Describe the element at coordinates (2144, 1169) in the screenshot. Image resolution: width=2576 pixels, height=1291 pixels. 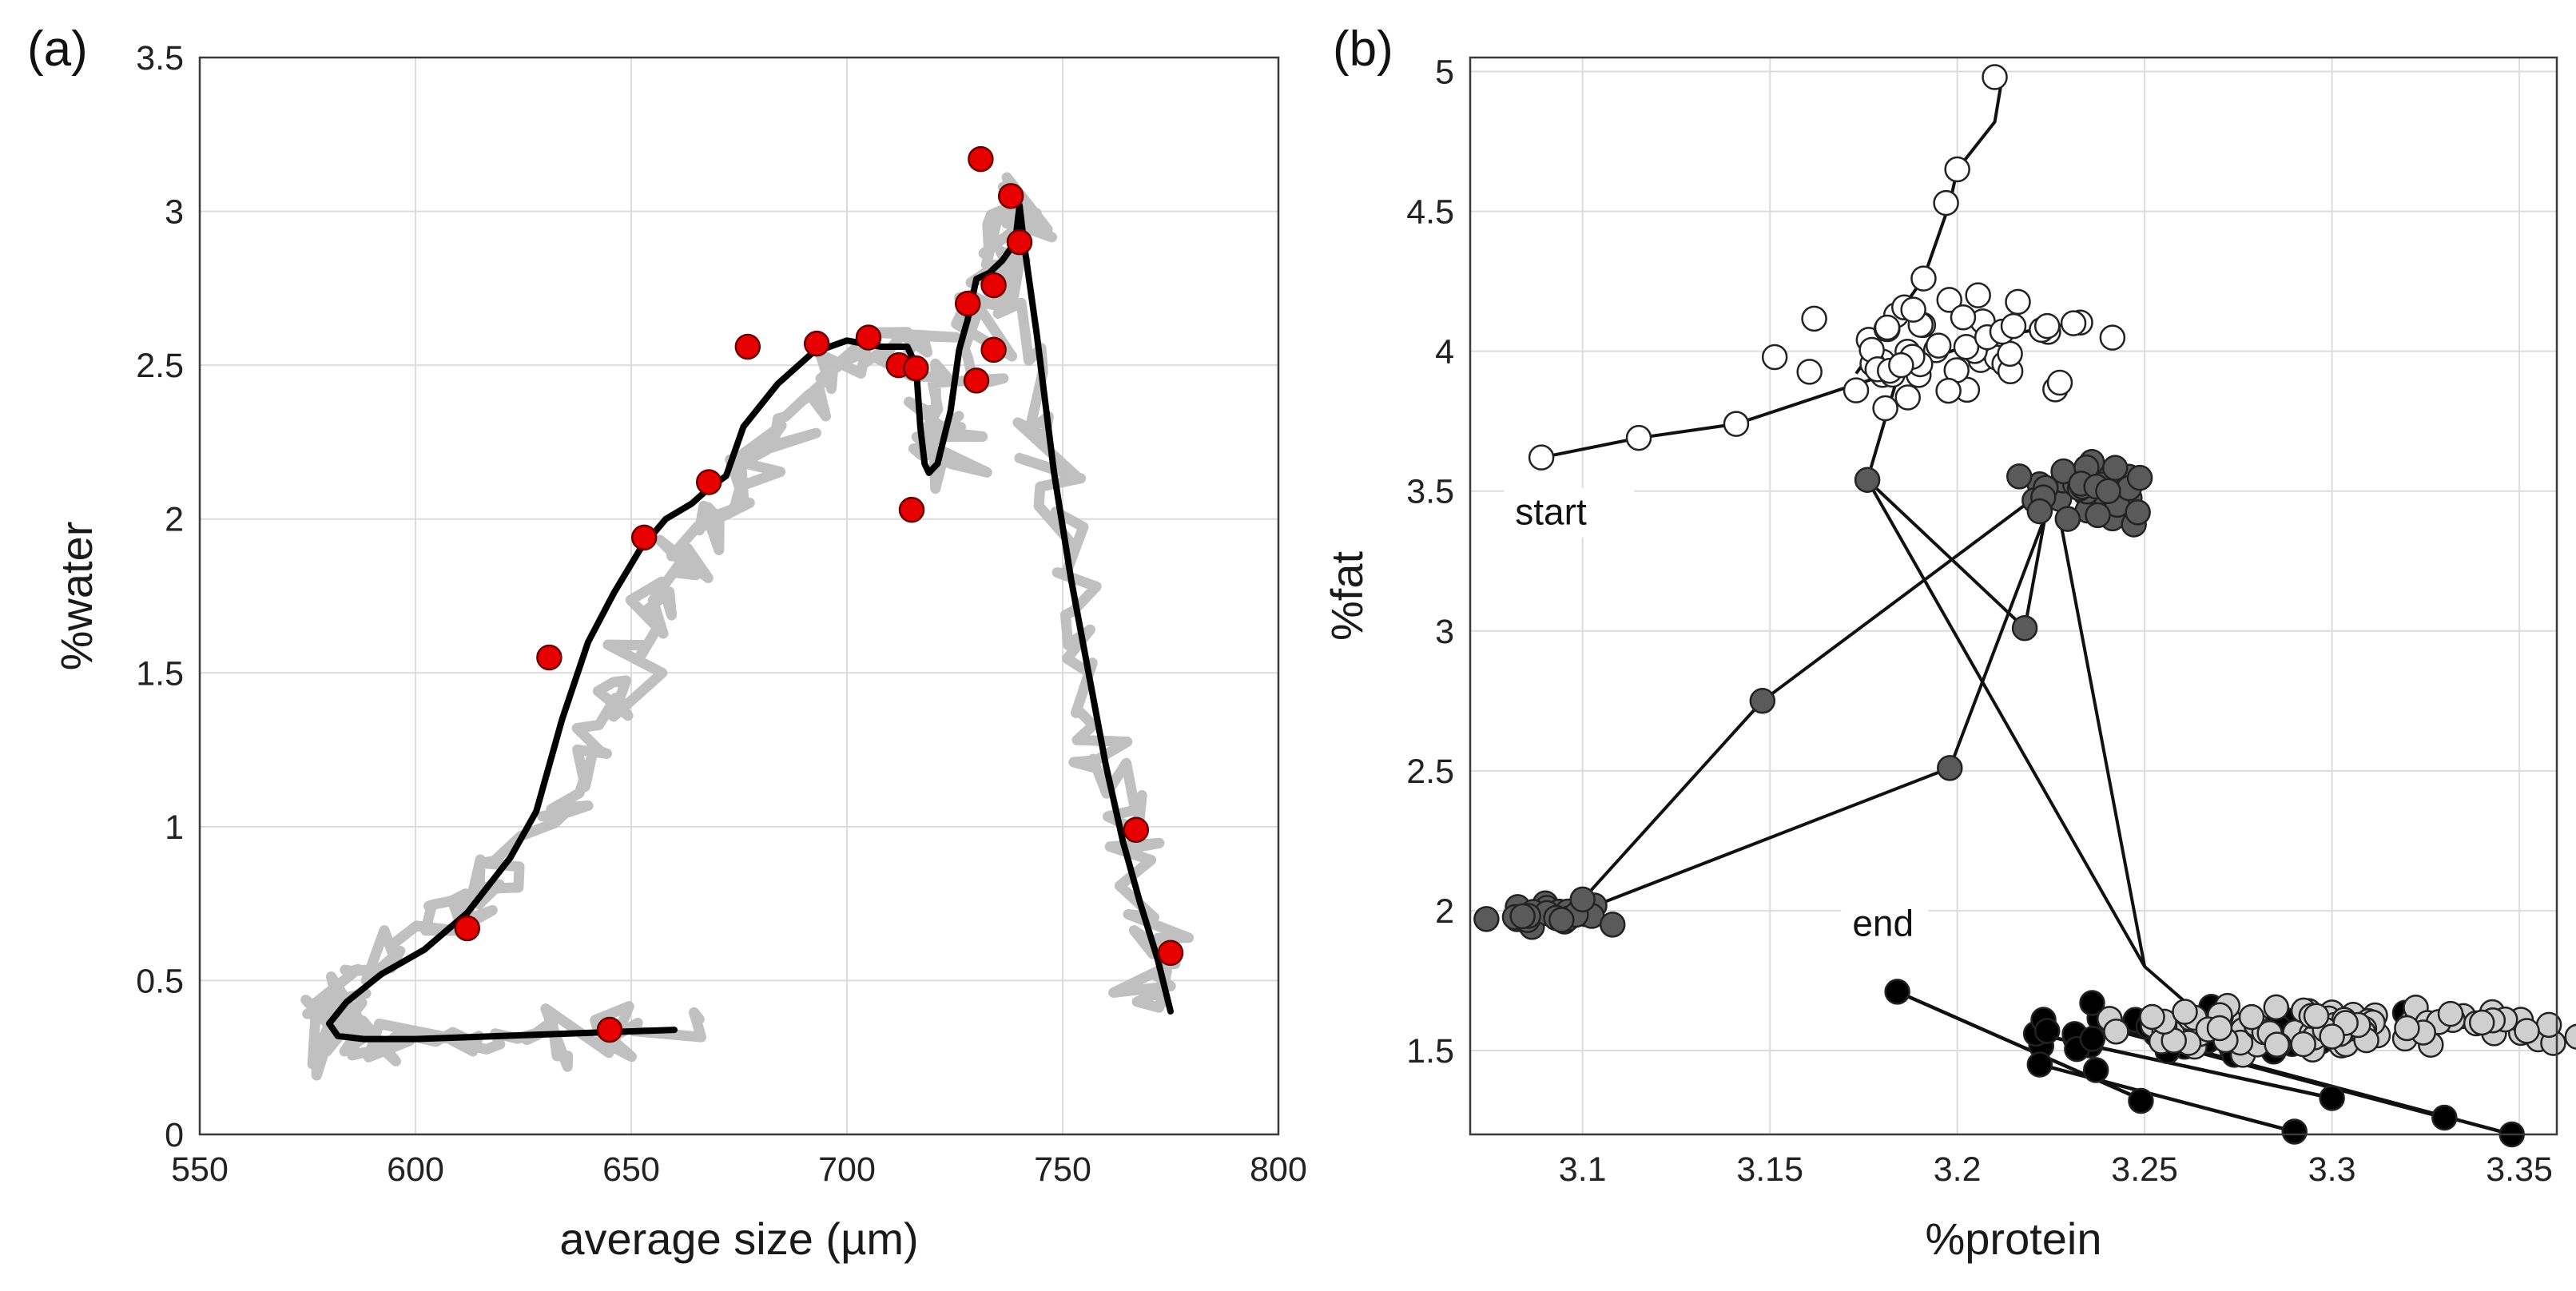
I see `panelB-x-tick-label: 3.25` at that location.